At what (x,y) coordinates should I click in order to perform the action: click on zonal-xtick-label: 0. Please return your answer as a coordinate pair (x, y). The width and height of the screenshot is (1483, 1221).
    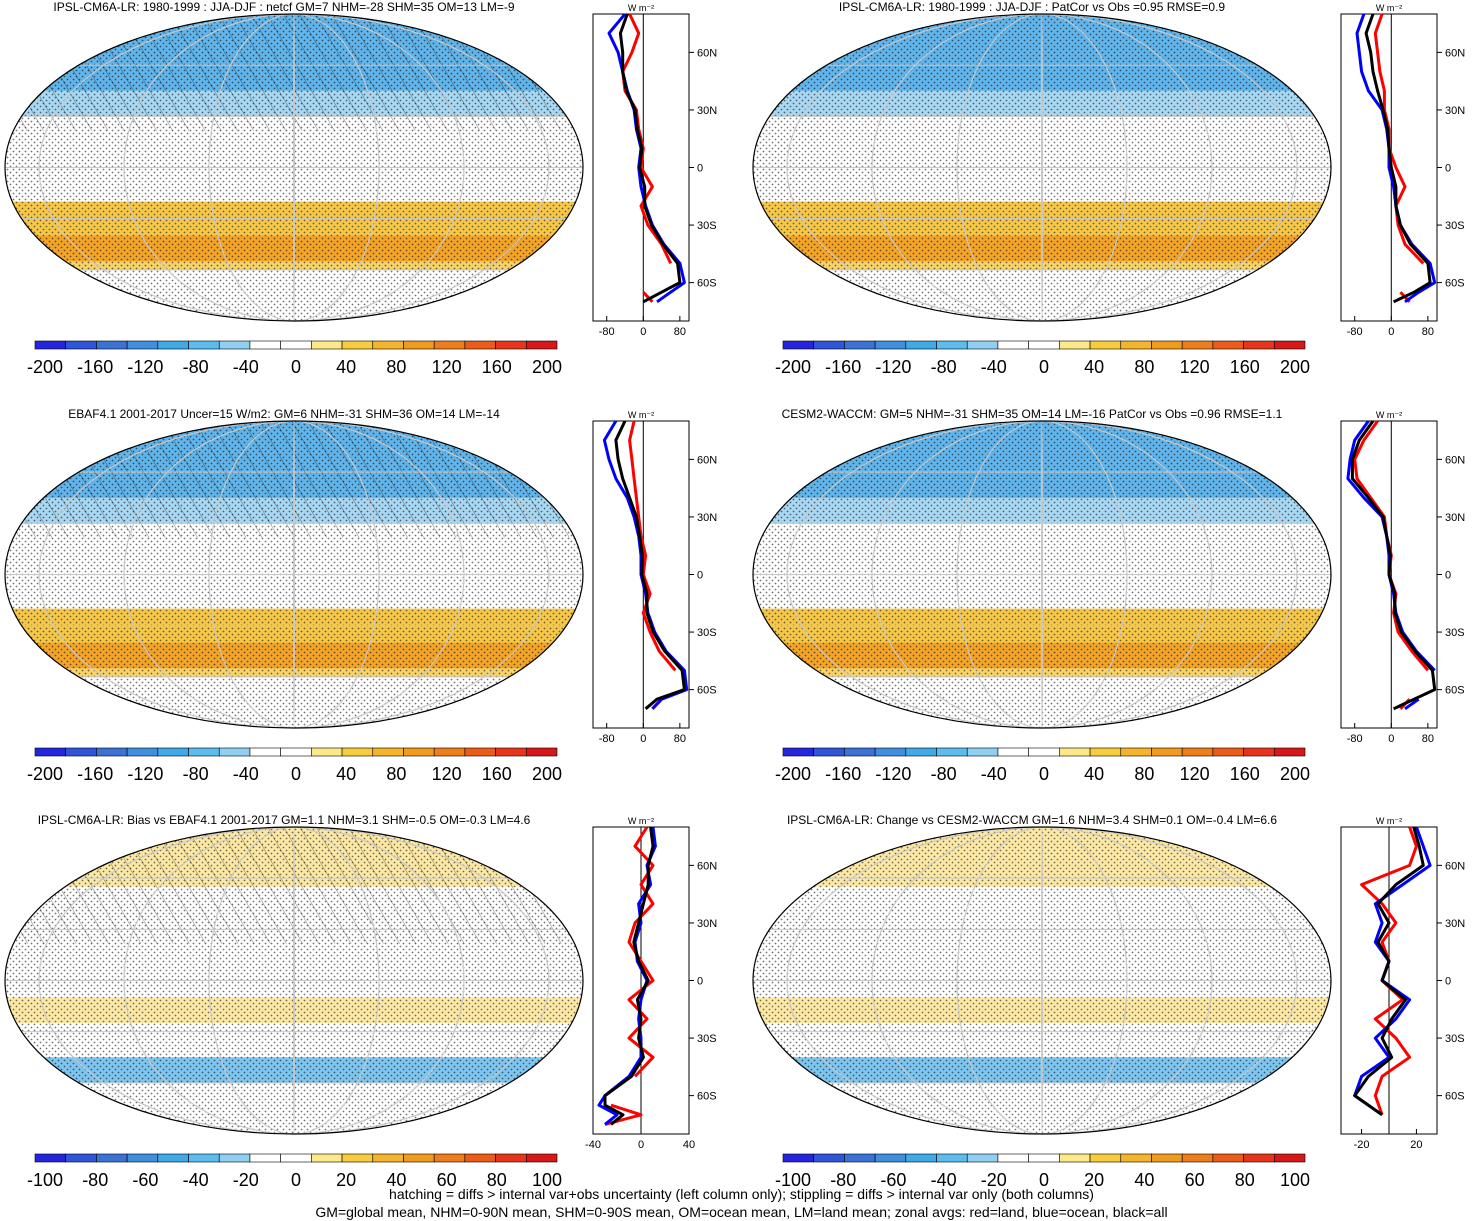
    Looking at the image, I should click on (643, 332).